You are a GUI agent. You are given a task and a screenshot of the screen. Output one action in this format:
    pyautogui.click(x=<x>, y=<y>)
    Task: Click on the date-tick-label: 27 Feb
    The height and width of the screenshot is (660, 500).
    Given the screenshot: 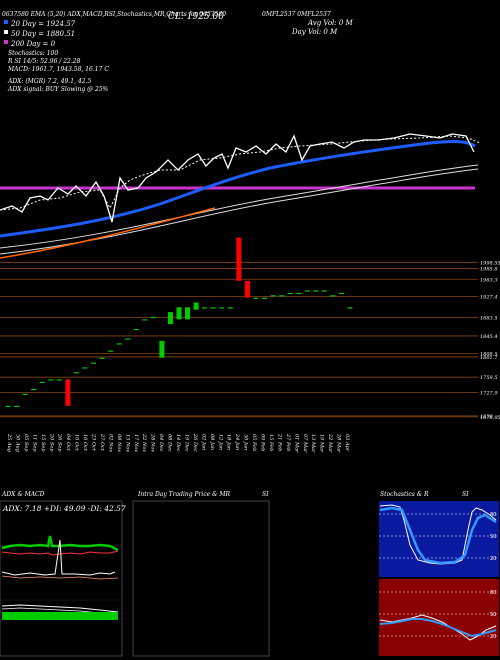 What is the action you would take?
    pyautogui.click(x=288, y=442)
    